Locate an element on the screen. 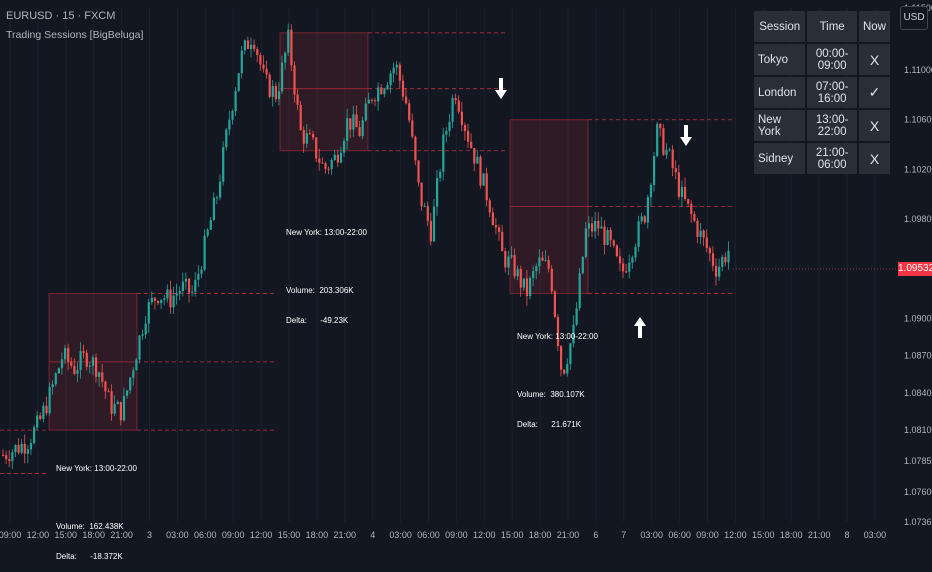  table-row: Tokyo 00:00-09:00 X is located at coordinates (822, 59).